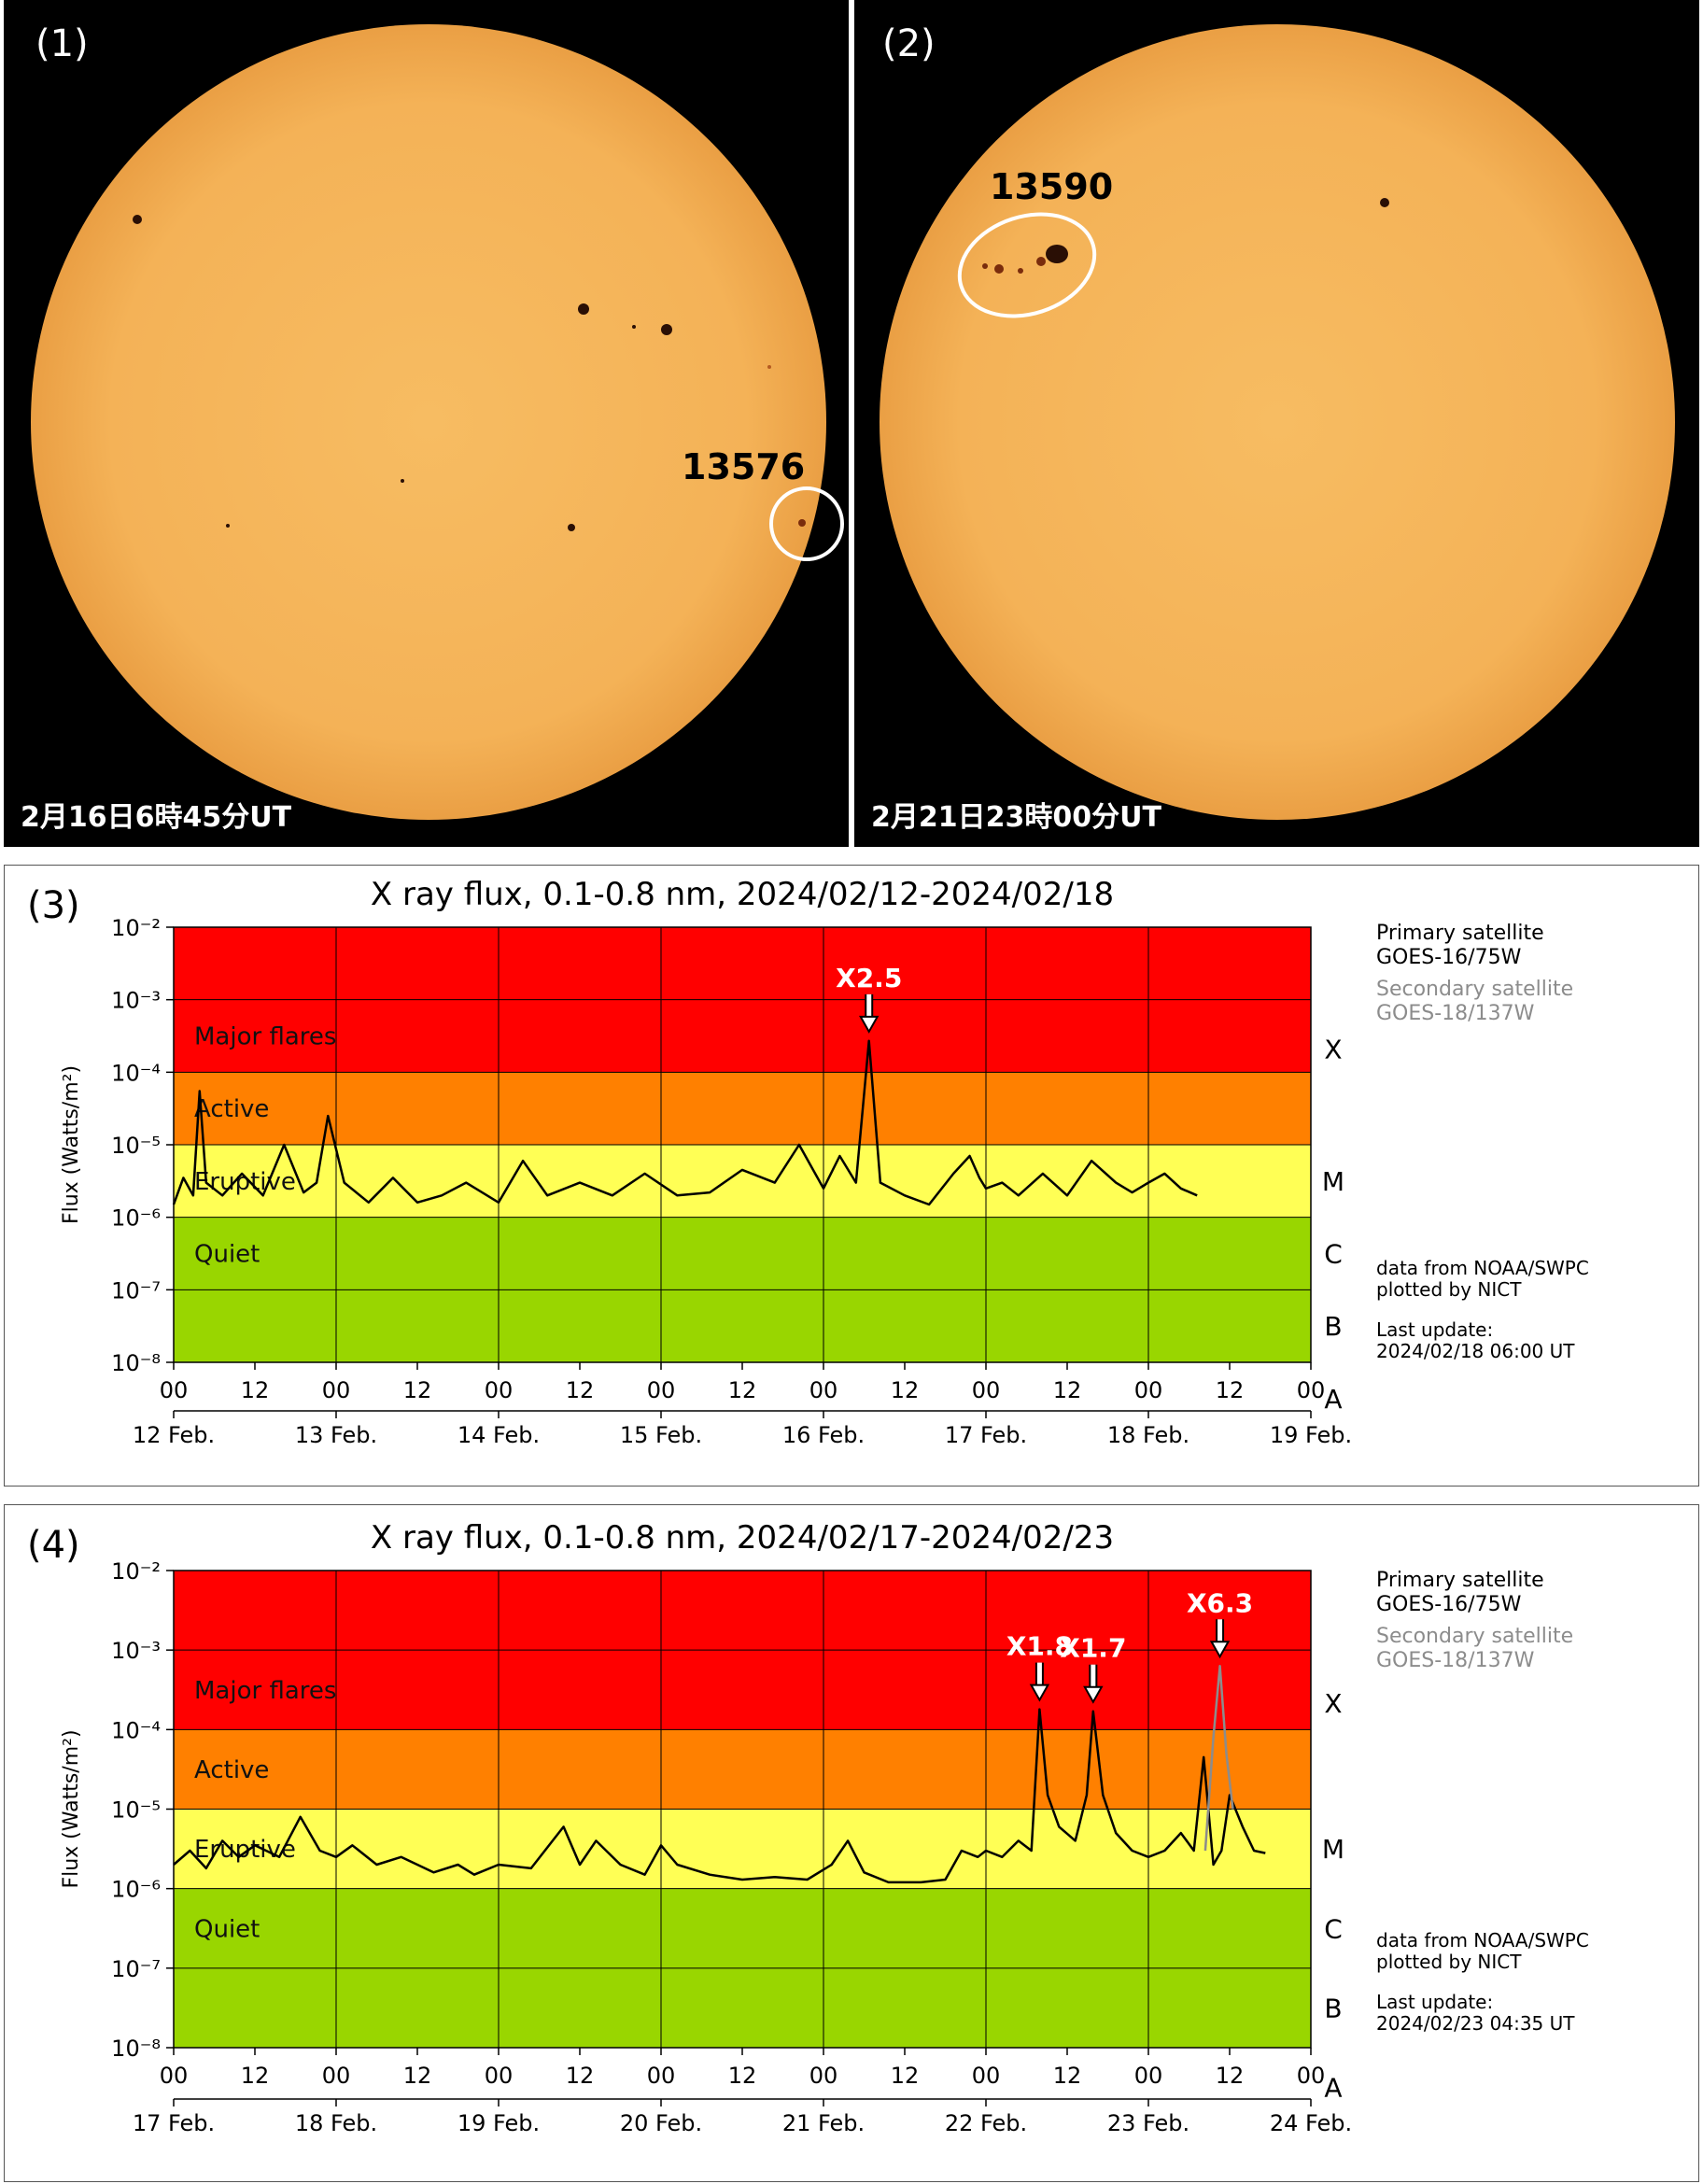 Image resolution: width=1703 pixels, height=2184 pixels. What do you see at coordinates (336, 1435) in the screenshot?
I see `x-day-label: 13 Feb.` at bounding box center [336, 1435].